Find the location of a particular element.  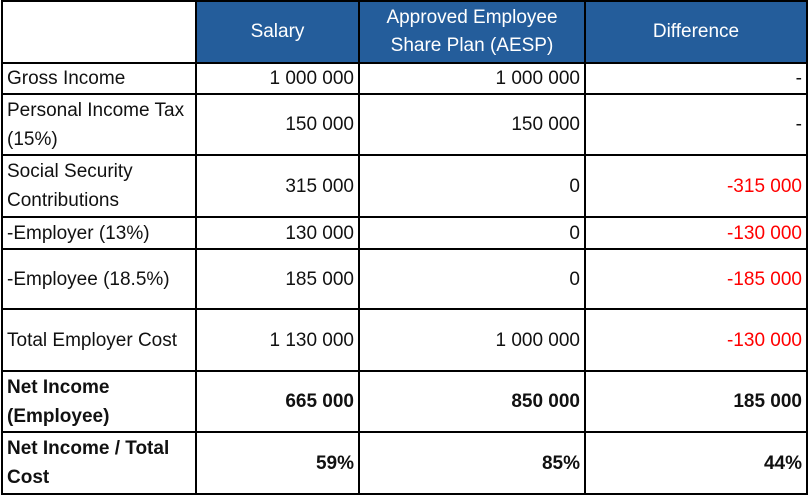

row-label: Personal Income Tax (15%) is located at coordinates (99, 124).